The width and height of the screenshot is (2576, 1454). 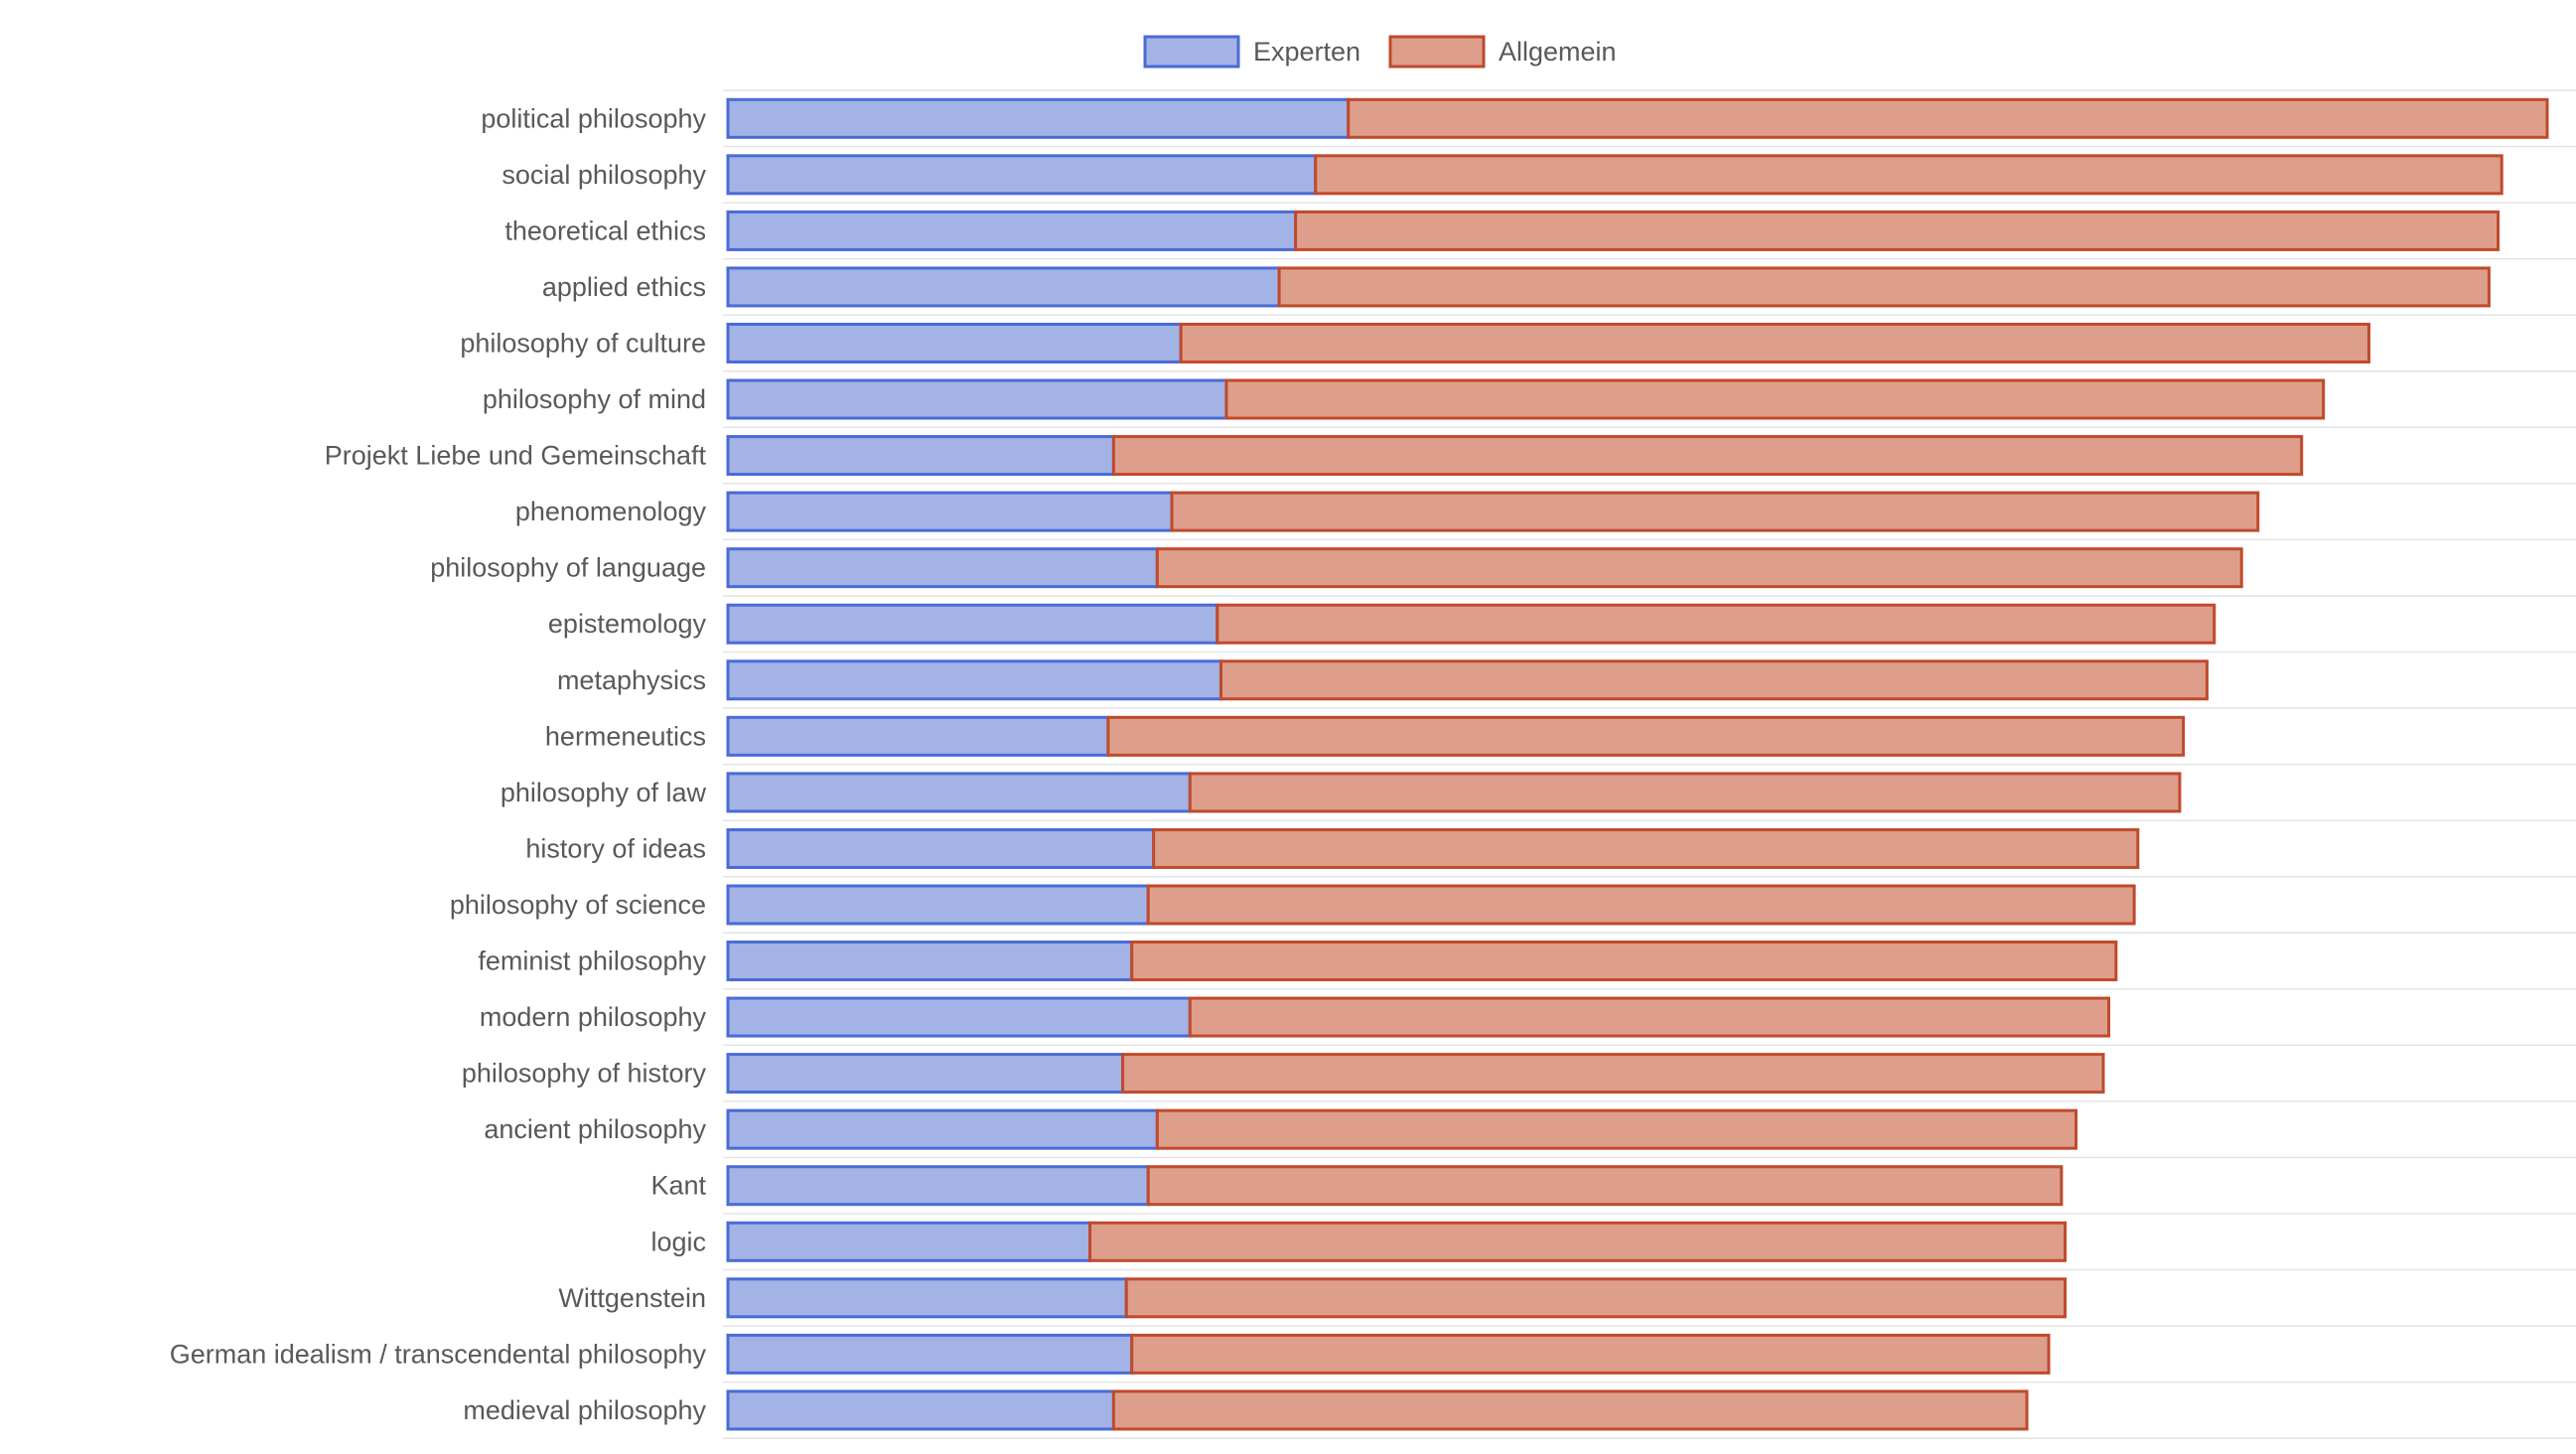 What do you see at coordinates (604, 175) in the screenshot?
I see `category-label-social-philosophy: social philosophy` at bounding box center [604, 175].